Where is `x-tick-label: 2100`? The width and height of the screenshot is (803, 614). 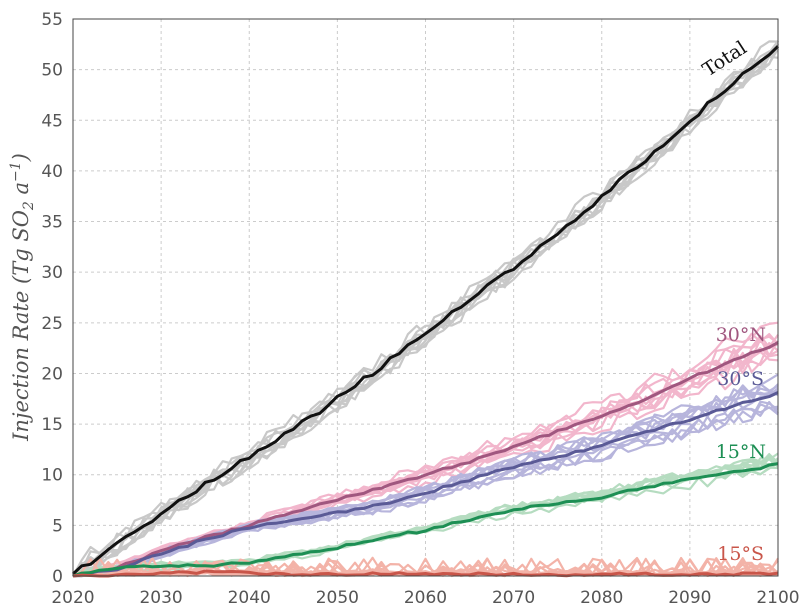
x-tick-label: 2100 is located at coordinates (777, 598).